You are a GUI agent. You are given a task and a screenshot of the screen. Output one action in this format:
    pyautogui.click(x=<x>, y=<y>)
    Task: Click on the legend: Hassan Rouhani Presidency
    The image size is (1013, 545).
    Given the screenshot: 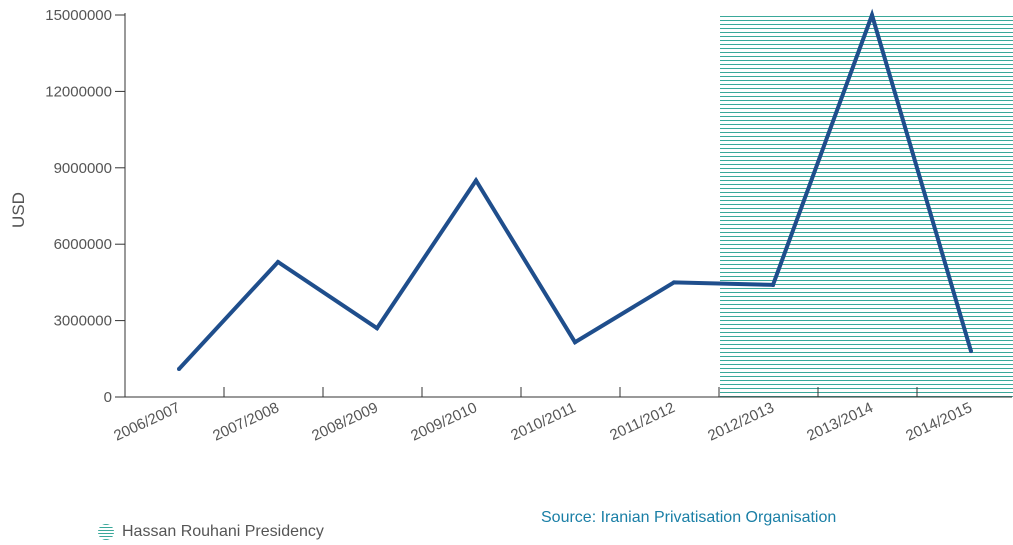 What is the action you would take?
    pyautogui.click(x=211, y=532)
    